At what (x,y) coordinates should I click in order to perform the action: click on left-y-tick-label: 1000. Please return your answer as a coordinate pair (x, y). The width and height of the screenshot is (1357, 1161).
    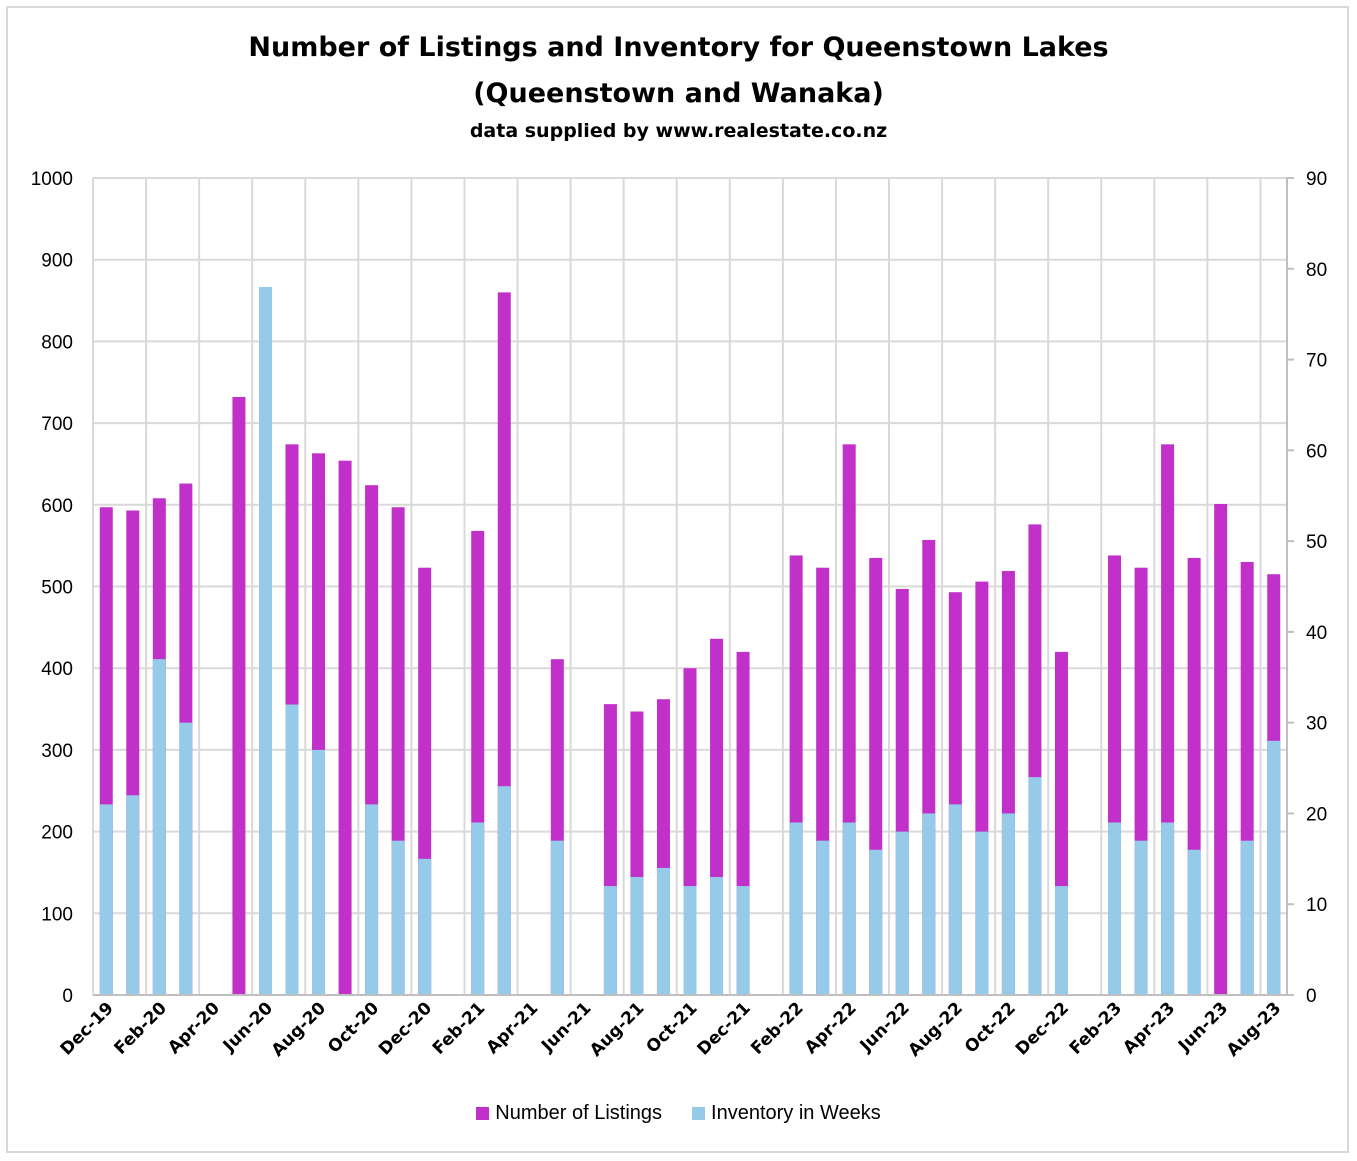
    Looking at the image, I should click on (52, 179).